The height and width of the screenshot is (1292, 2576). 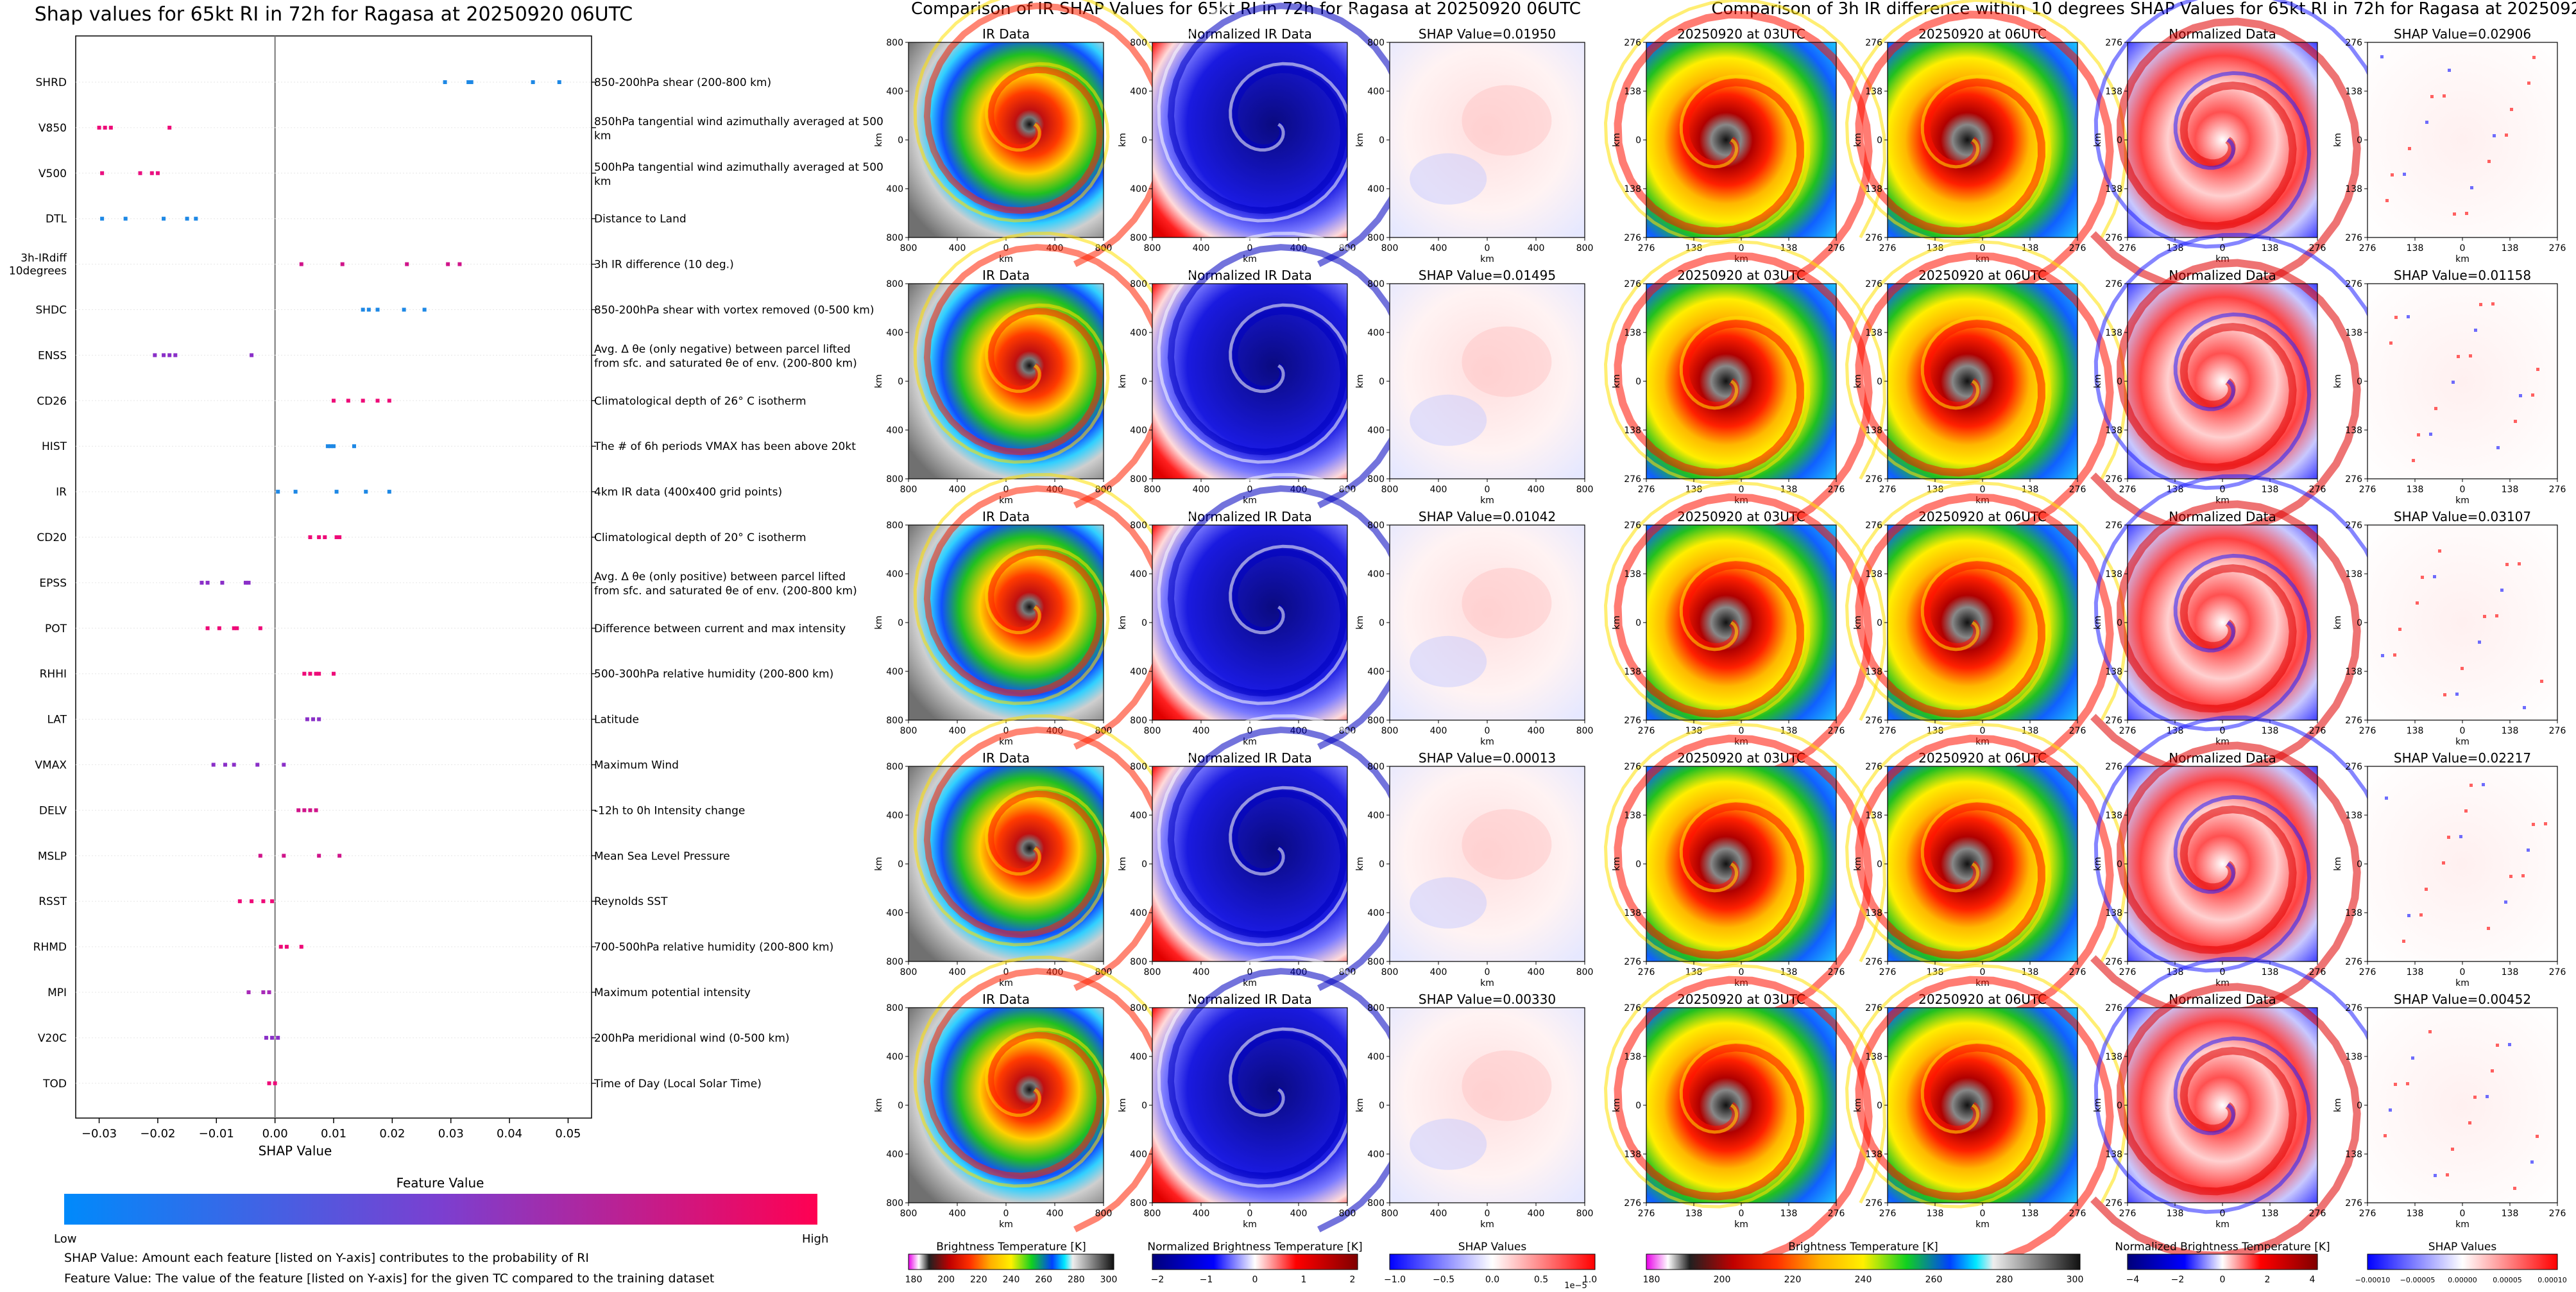 I want to click on panel-title: 20250920 at 06UTC, so click(x=1982, y=275).